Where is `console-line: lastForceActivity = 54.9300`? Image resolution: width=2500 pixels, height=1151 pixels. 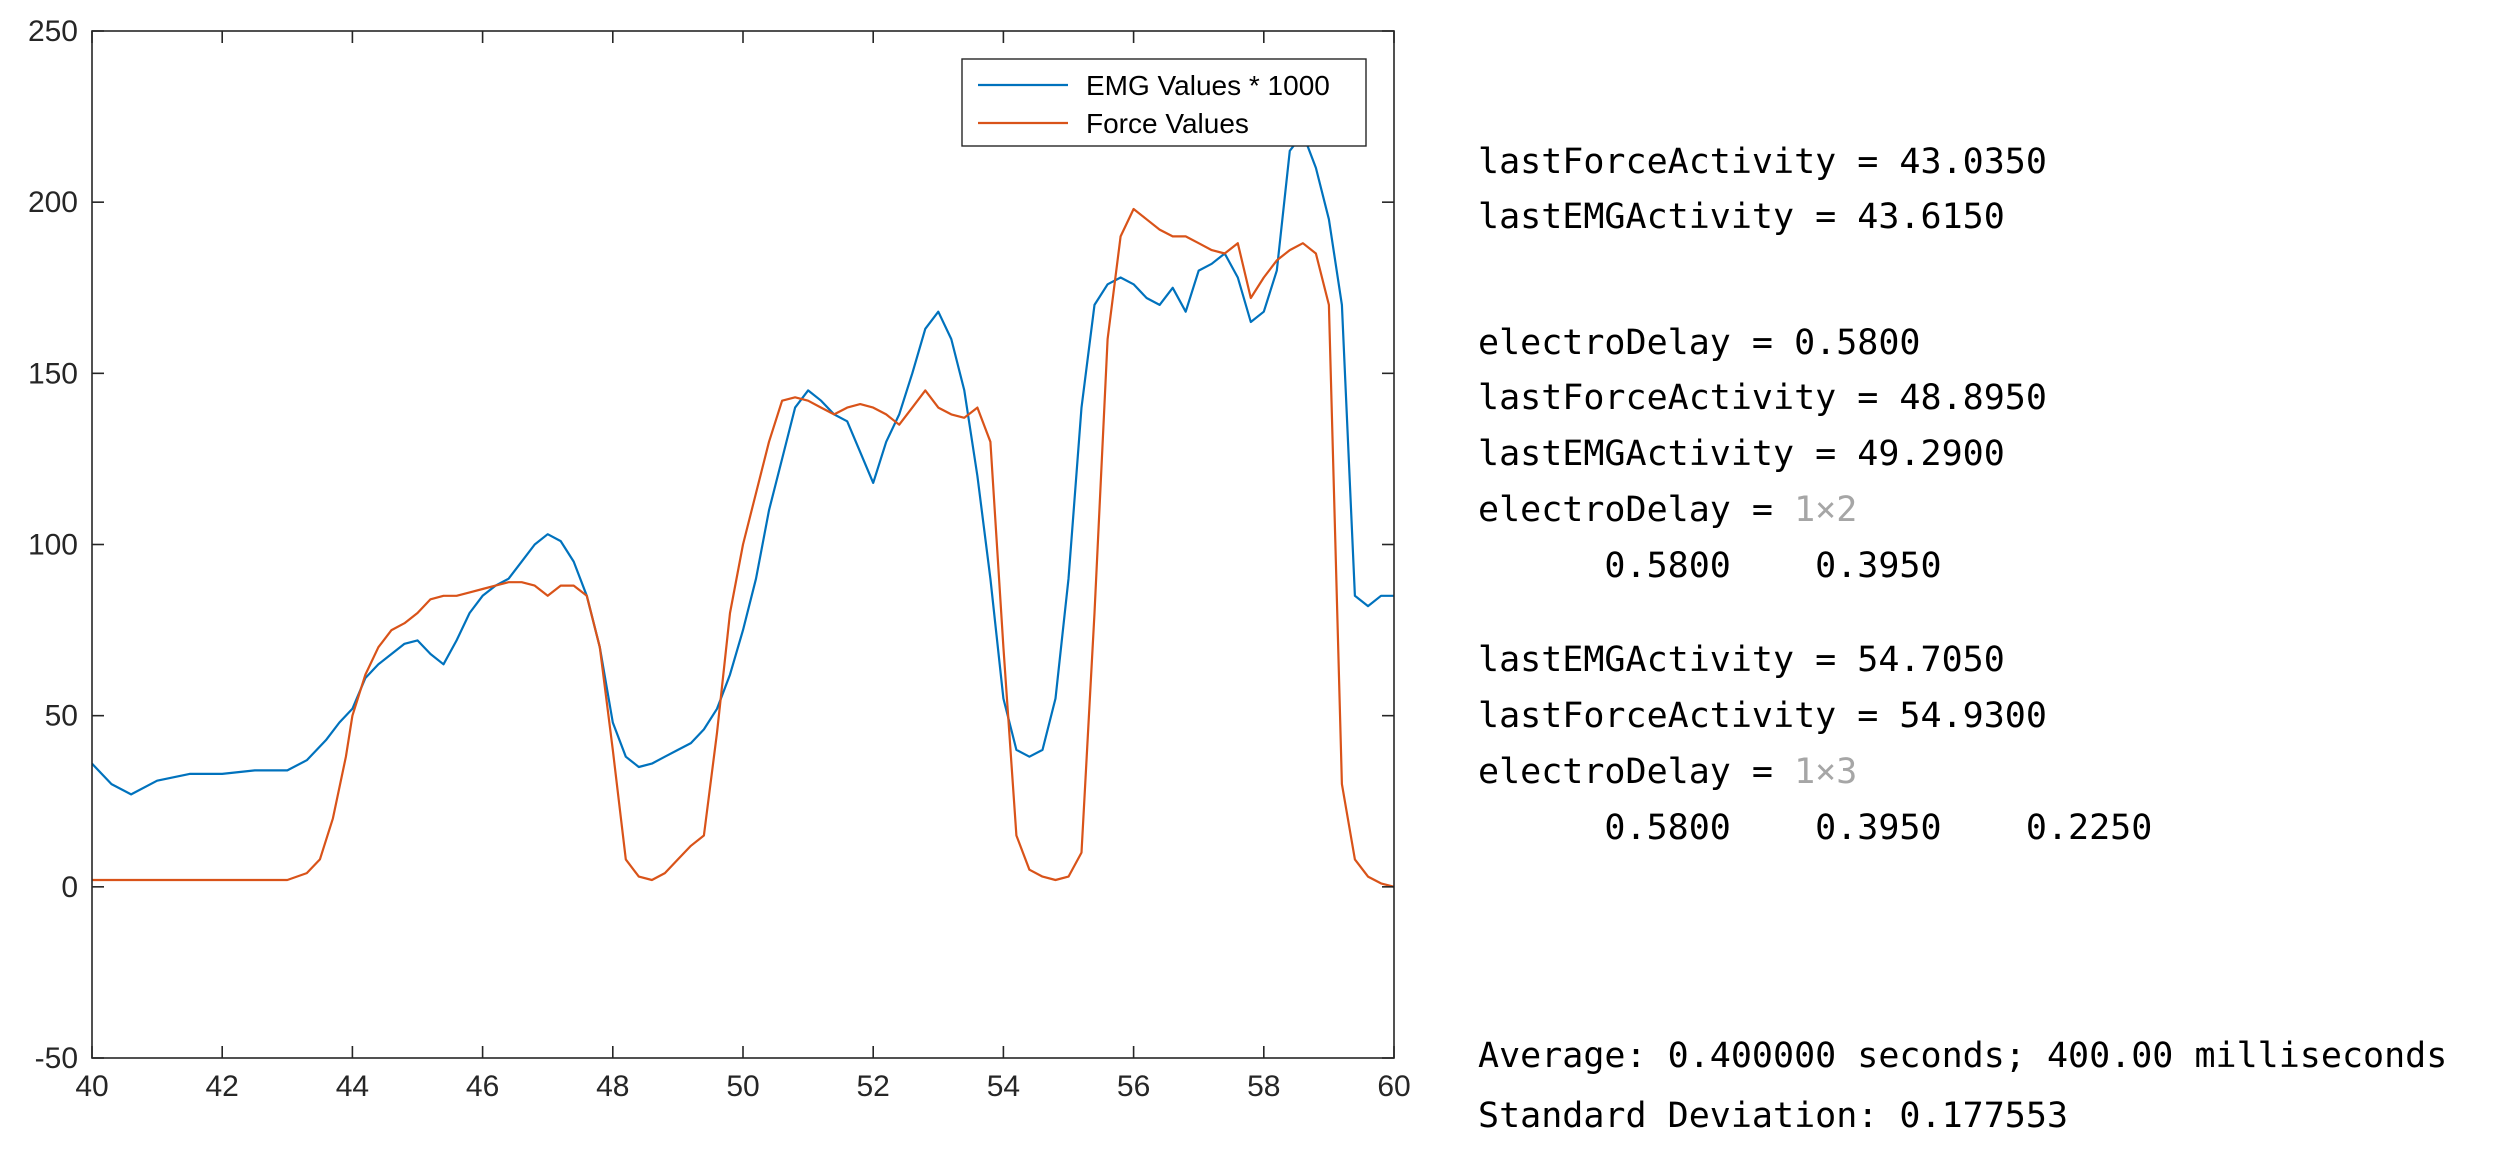
console-line: lastForceActivity = 54.9300 is located at coordinates (1762, 716).